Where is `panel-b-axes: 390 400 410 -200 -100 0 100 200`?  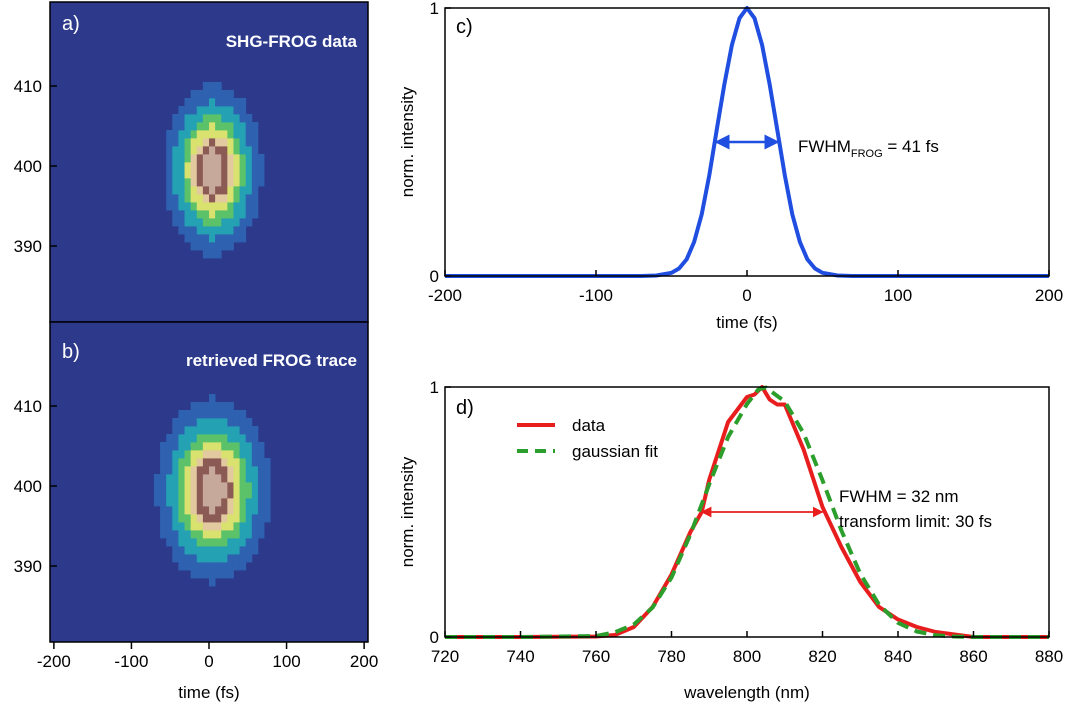
panel-b-axes: 390 400 410 -200 -100 0 100 200 is located at coordinates (196, 534).